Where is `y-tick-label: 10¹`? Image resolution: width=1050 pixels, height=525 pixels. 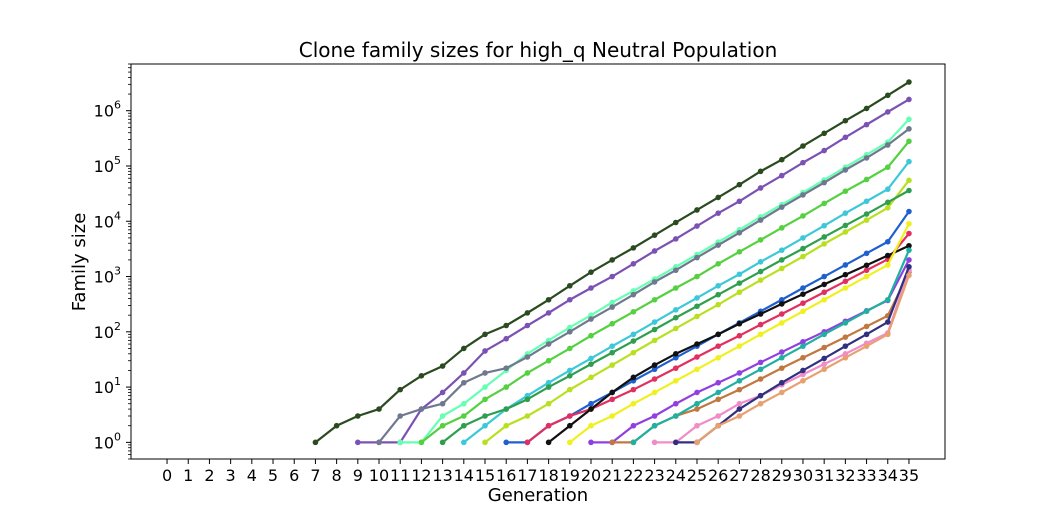 y-tick-label: 10¹ is located at coordinates (107, 386).